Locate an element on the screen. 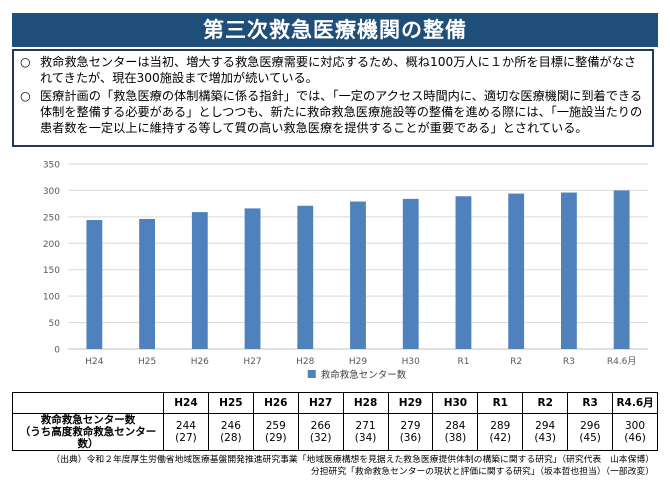  x-tick-label: R4.6月 is located at coordinates (622, 361).